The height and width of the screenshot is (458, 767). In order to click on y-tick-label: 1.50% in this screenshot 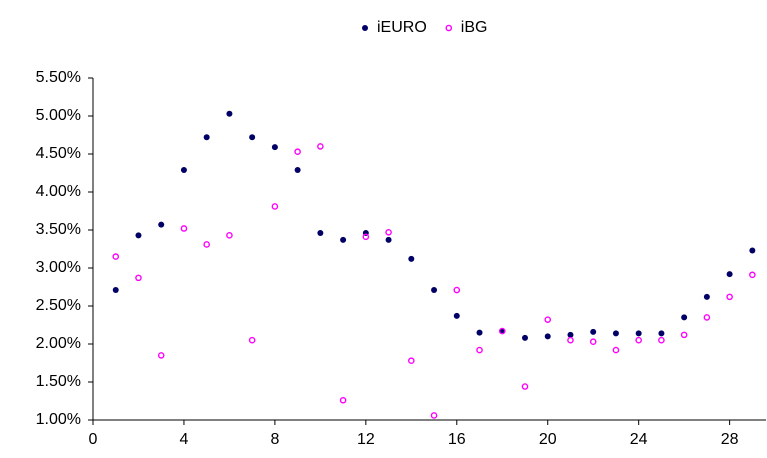, I will do `click(58, 381)`.